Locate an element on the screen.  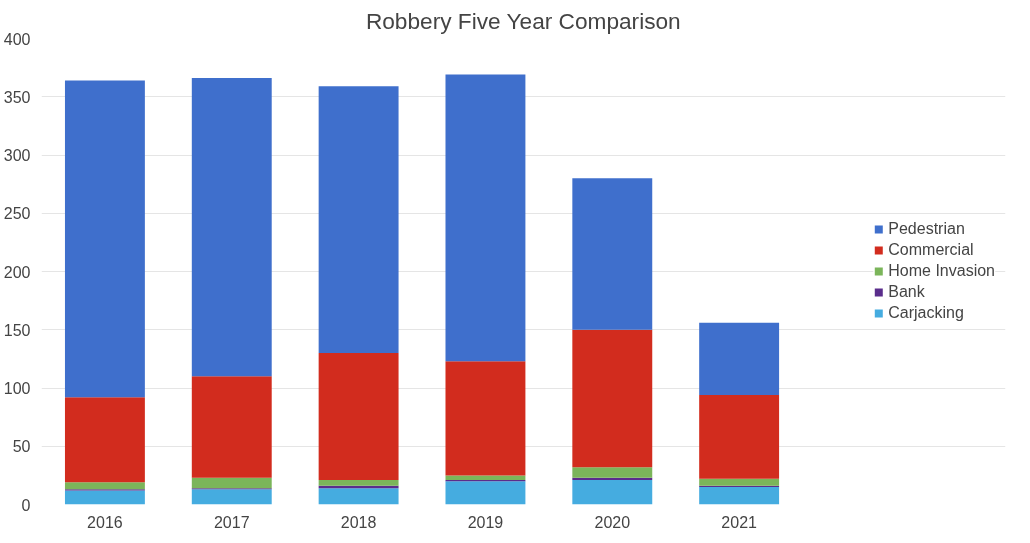
y-tick-label: 350 is located at coordinates (17, 97).